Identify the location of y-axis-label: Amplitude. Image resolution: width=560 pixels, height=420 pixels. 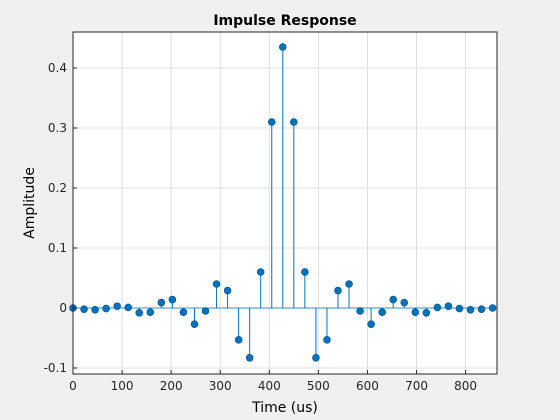
(30, 203).